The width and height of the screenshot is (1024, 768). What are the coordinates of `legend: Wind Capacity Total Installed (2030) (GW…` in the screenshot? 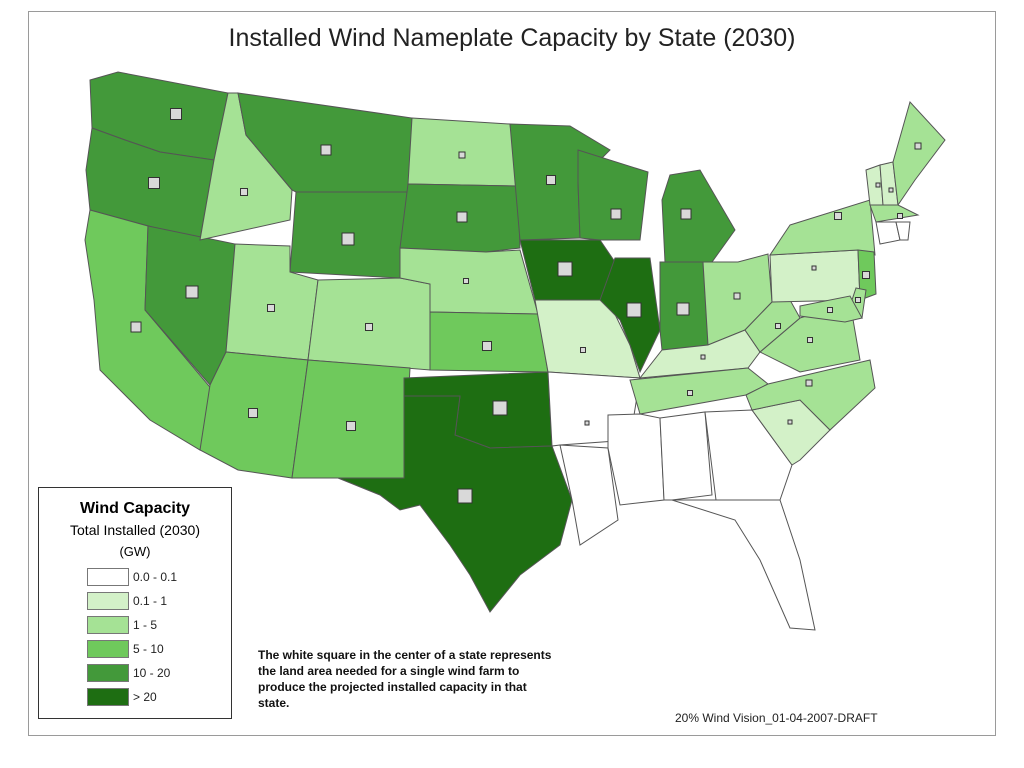 It's located at (135, 603).